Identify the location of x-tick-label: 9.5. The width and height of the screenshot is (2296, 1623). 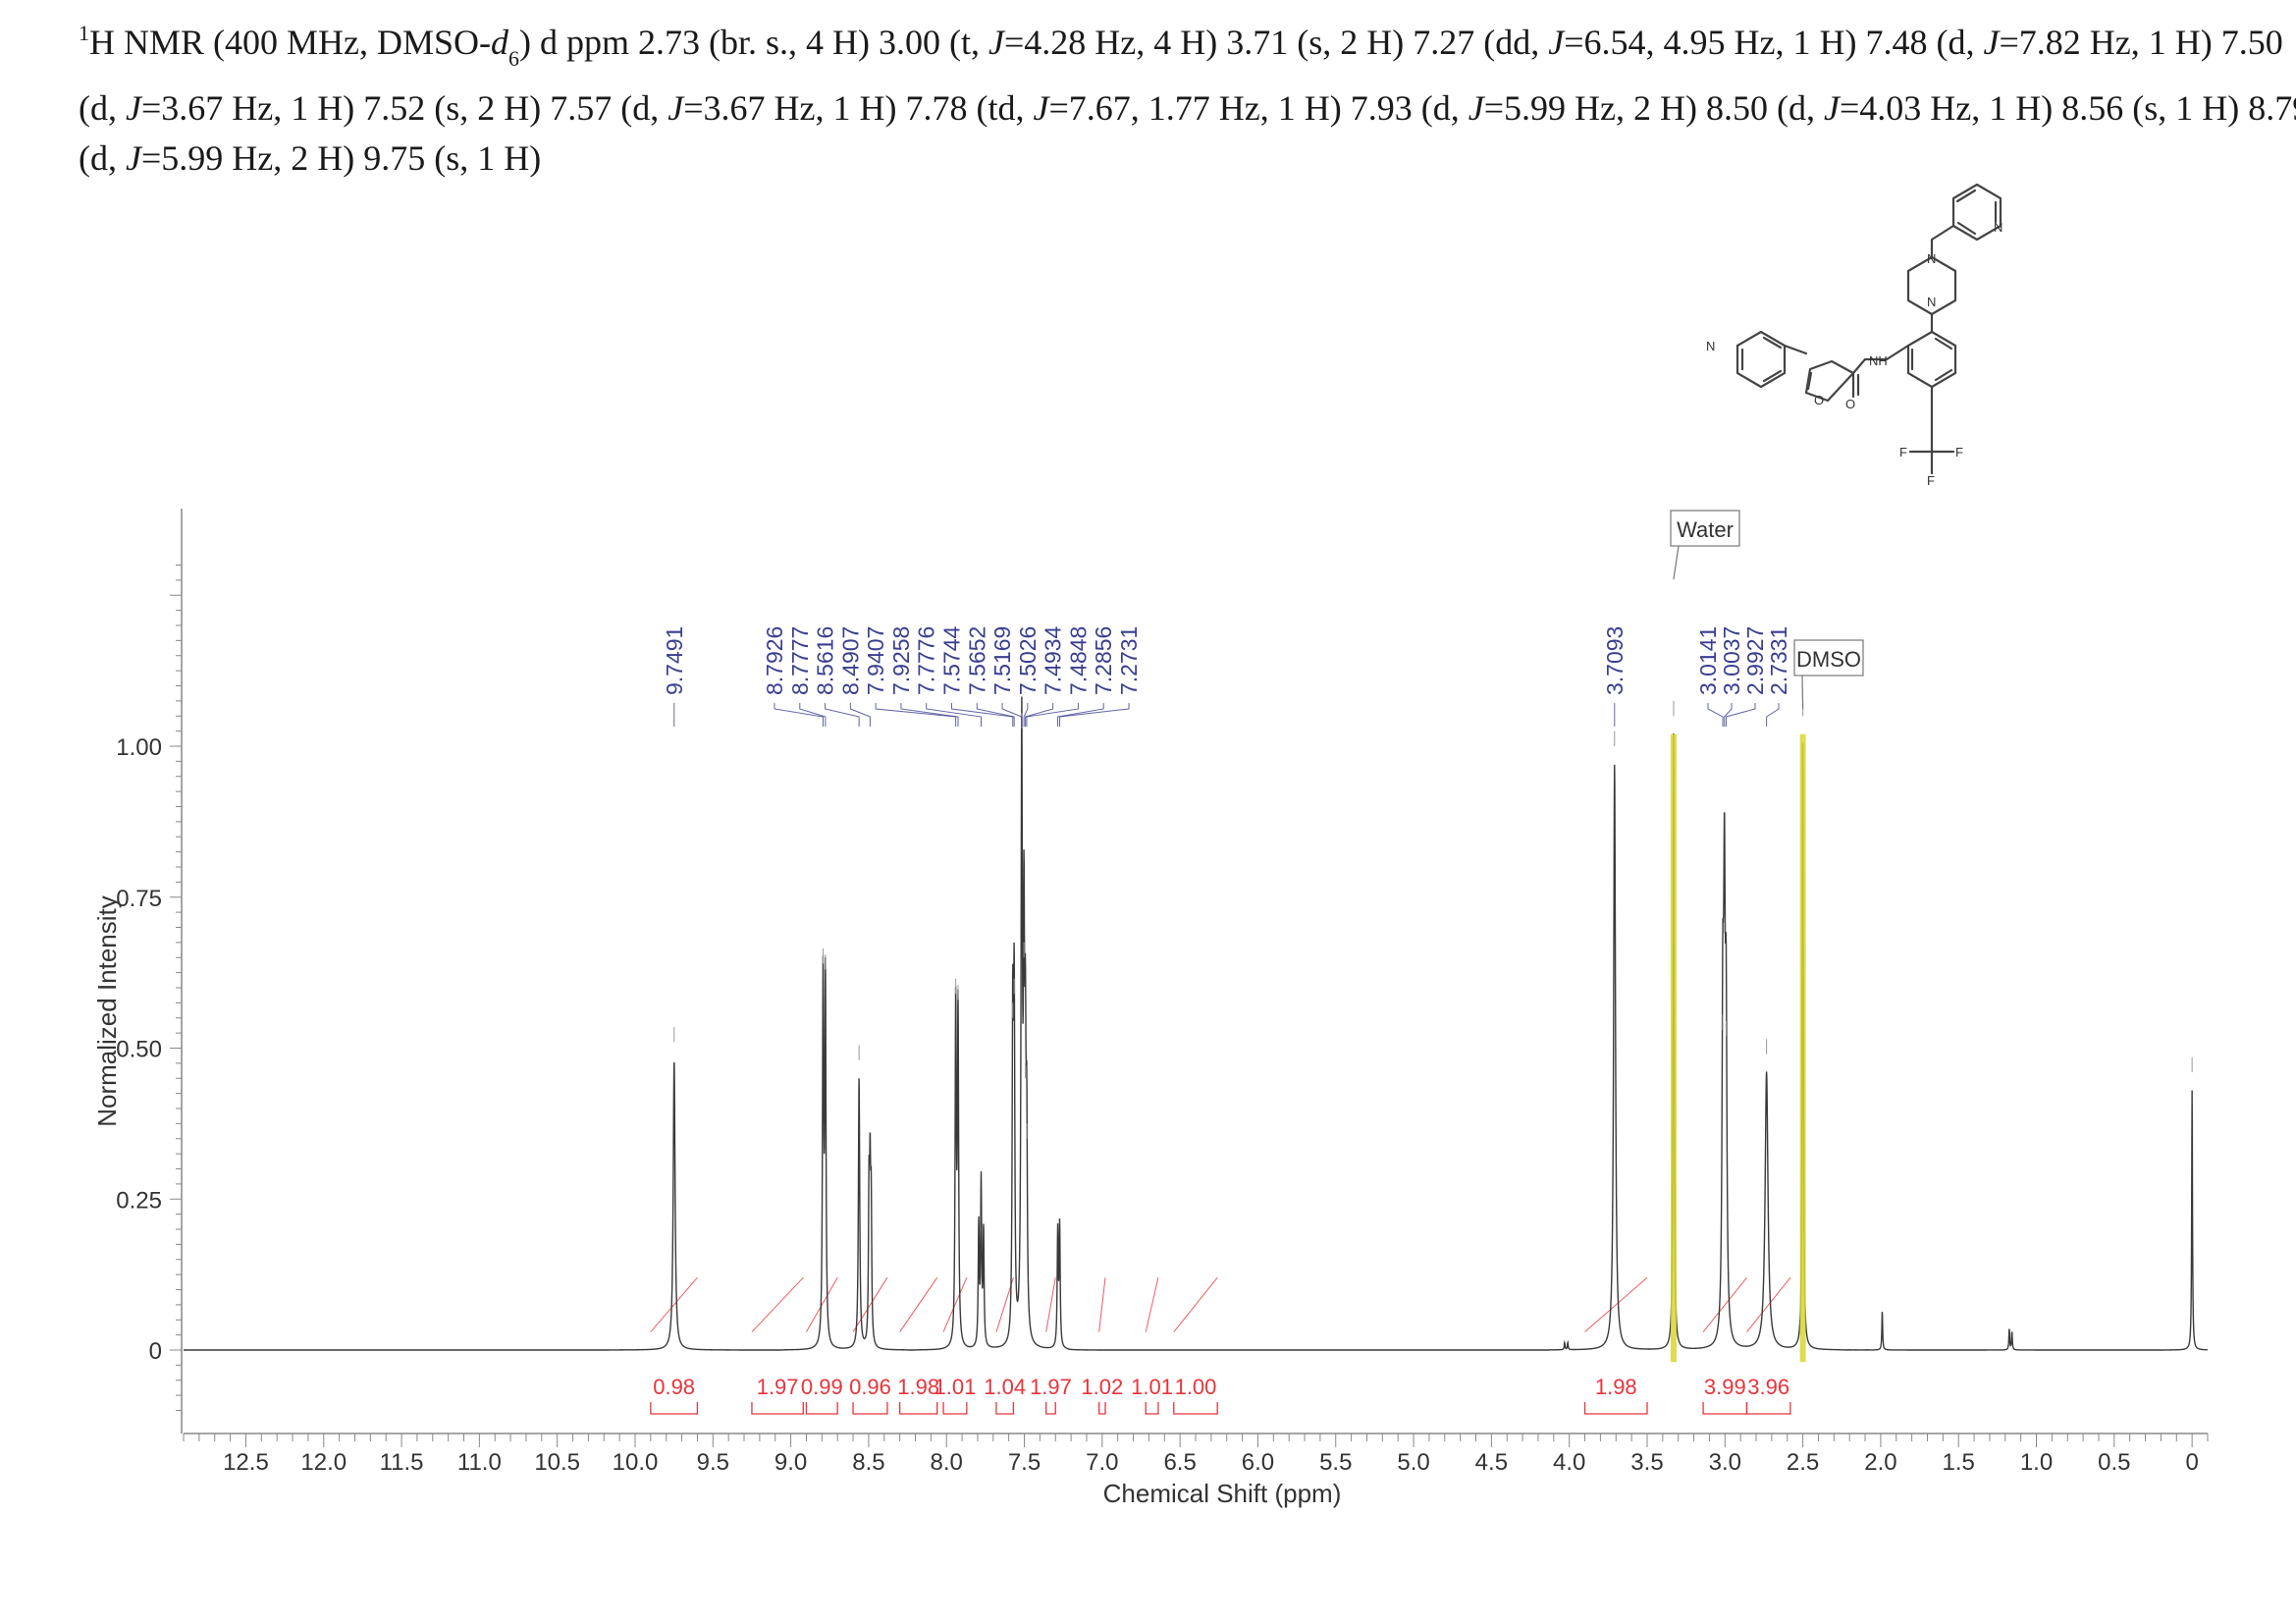
(713, 1462).